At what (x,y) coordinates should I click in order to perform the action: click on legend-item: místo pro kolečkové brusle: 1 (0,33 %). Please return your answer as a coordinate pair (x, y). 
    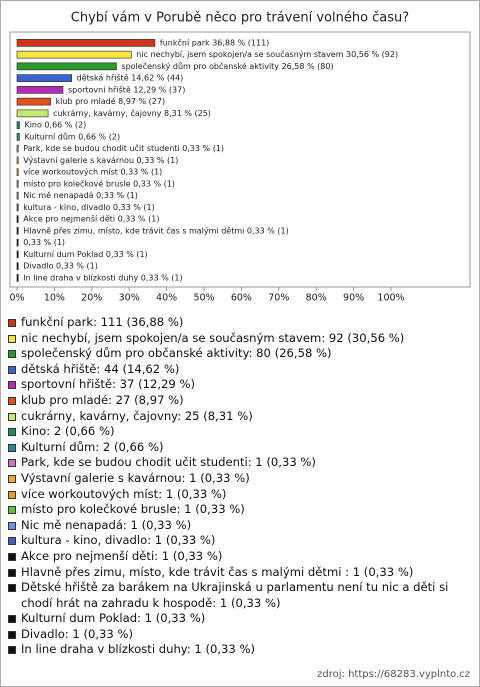
    Looking at the image, I should click on (239, 510).